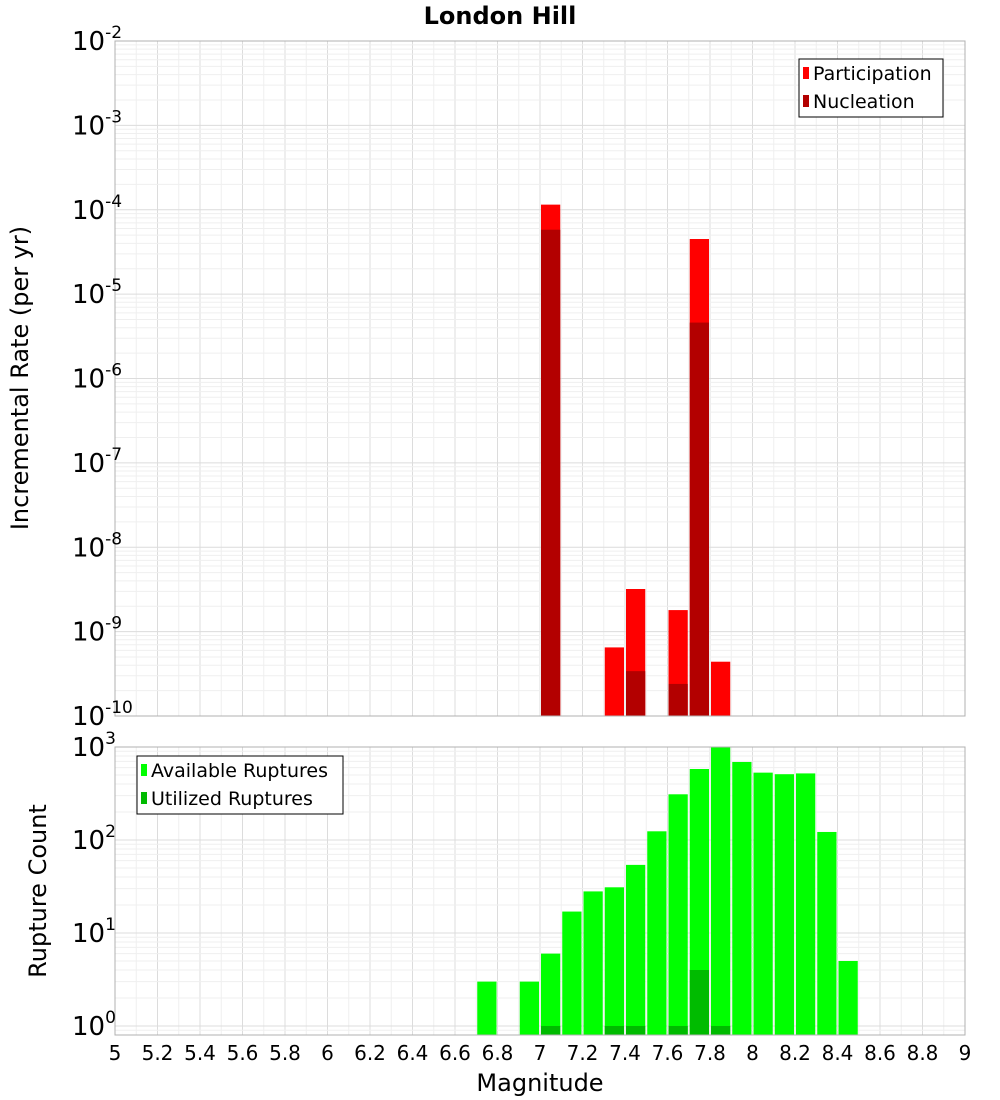 The height and width of the screenshot is (1100, 1000). I want to click on x-tick-label: 5, so click(115, 1053).